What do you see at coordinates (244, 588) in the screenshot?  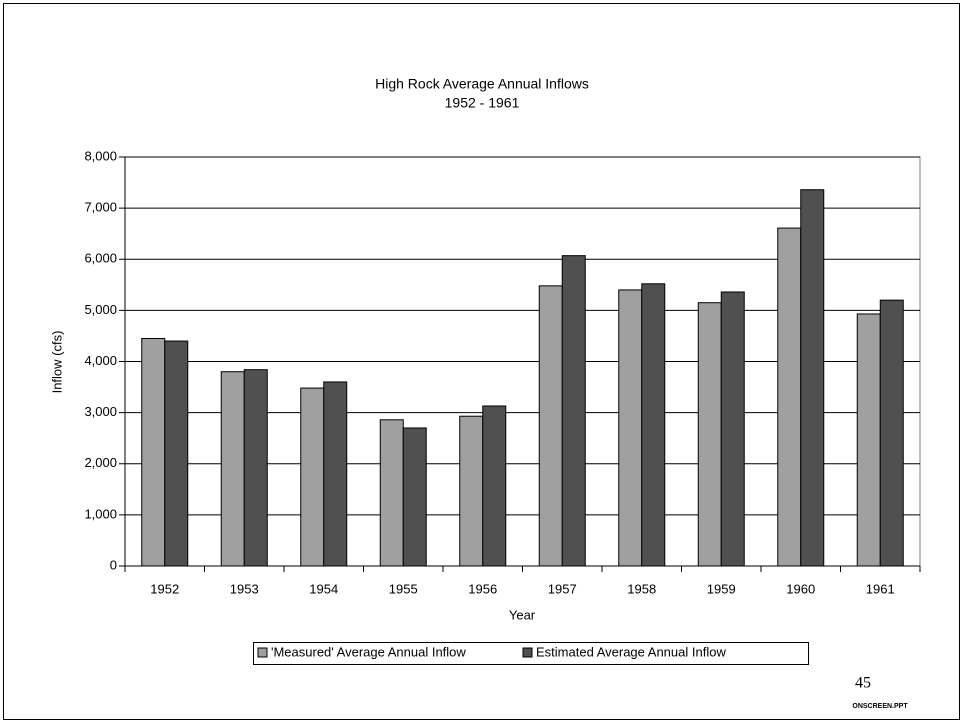 I see `x-tick-label: 1953` at bounding box center [244, 588].